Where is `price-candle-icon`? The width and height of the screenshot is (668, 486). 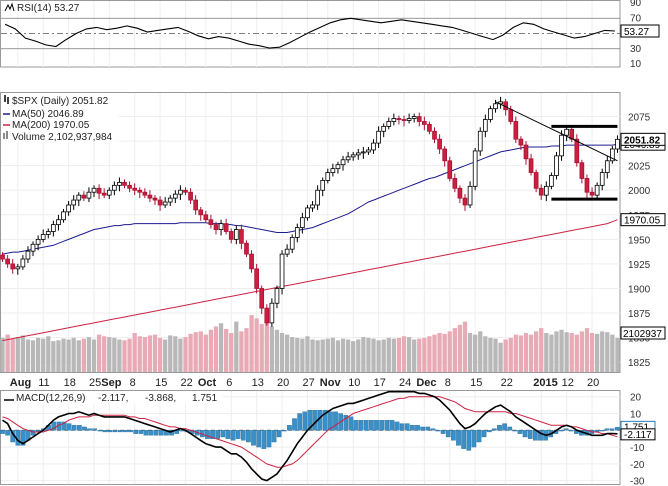
price-candle-icon is located at coordinates (6, 99).